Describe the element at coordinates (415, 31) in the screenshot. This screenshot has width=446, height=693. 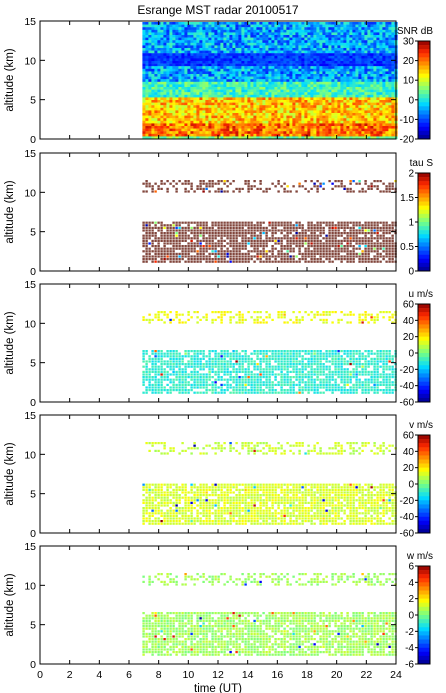
I see `snr-colorbar-label: SNR dB` at that location.